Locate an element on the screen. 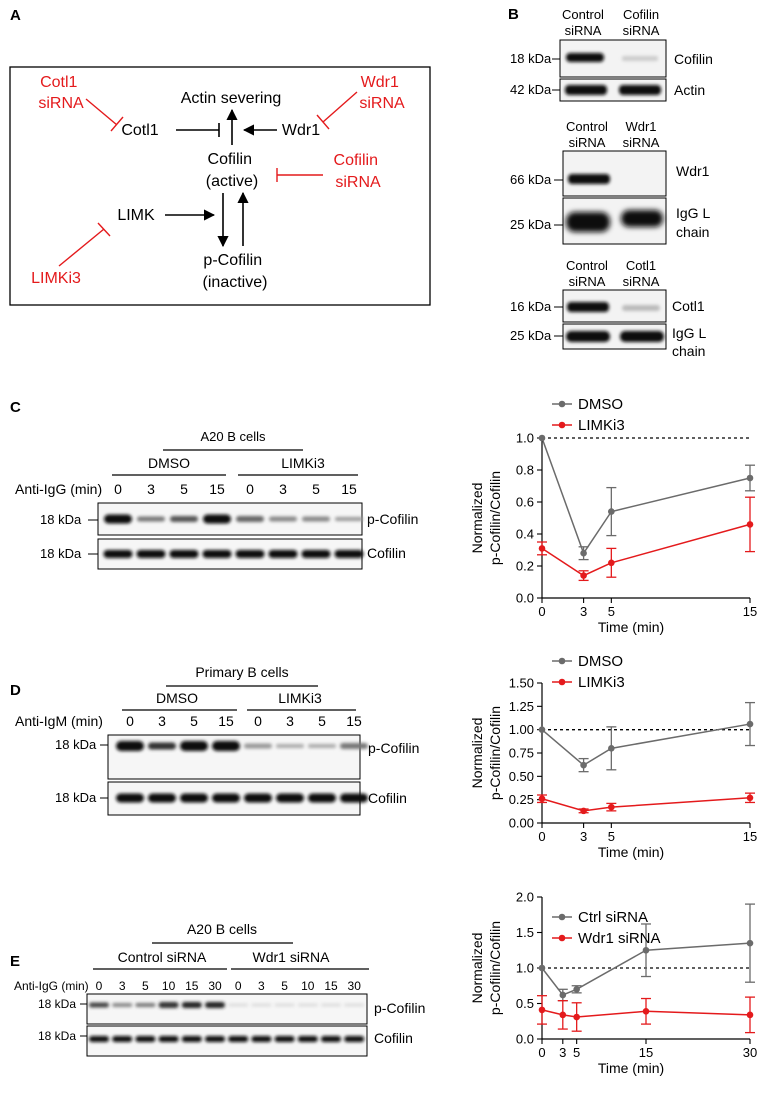 The width and height of the screenshot is (759, 1104). panel-label-b: B is located at coordinates (513, 14).